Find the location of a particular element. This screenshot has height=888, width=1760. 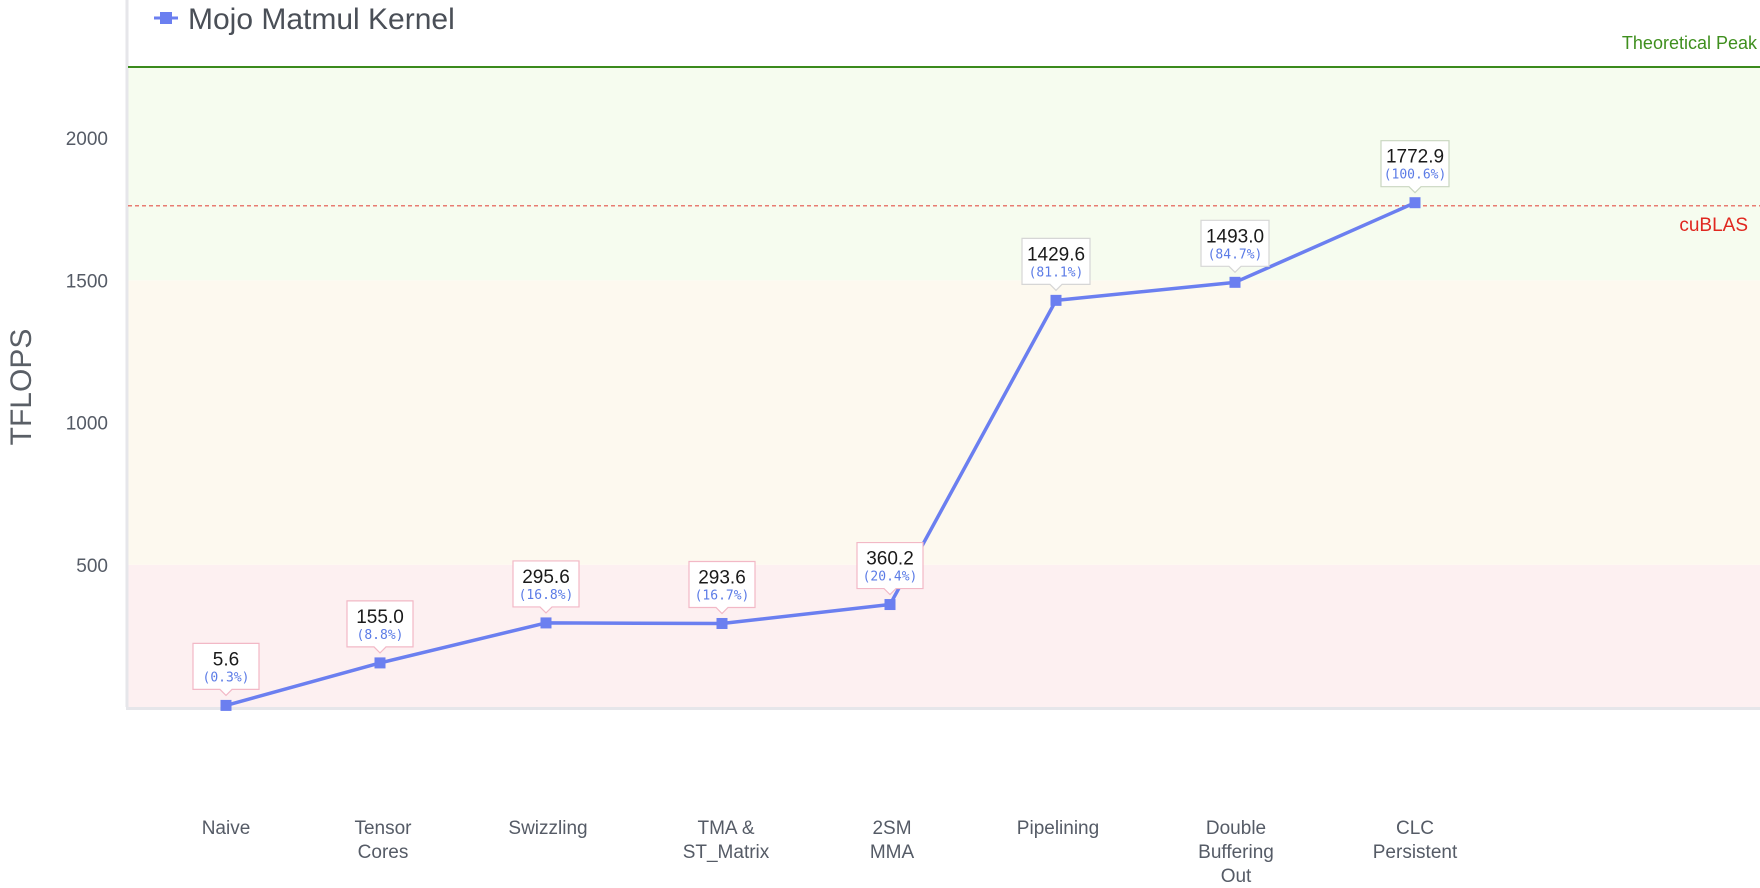

x-tick-label: Double Buffering Out is located at coordinates (1236, 852).